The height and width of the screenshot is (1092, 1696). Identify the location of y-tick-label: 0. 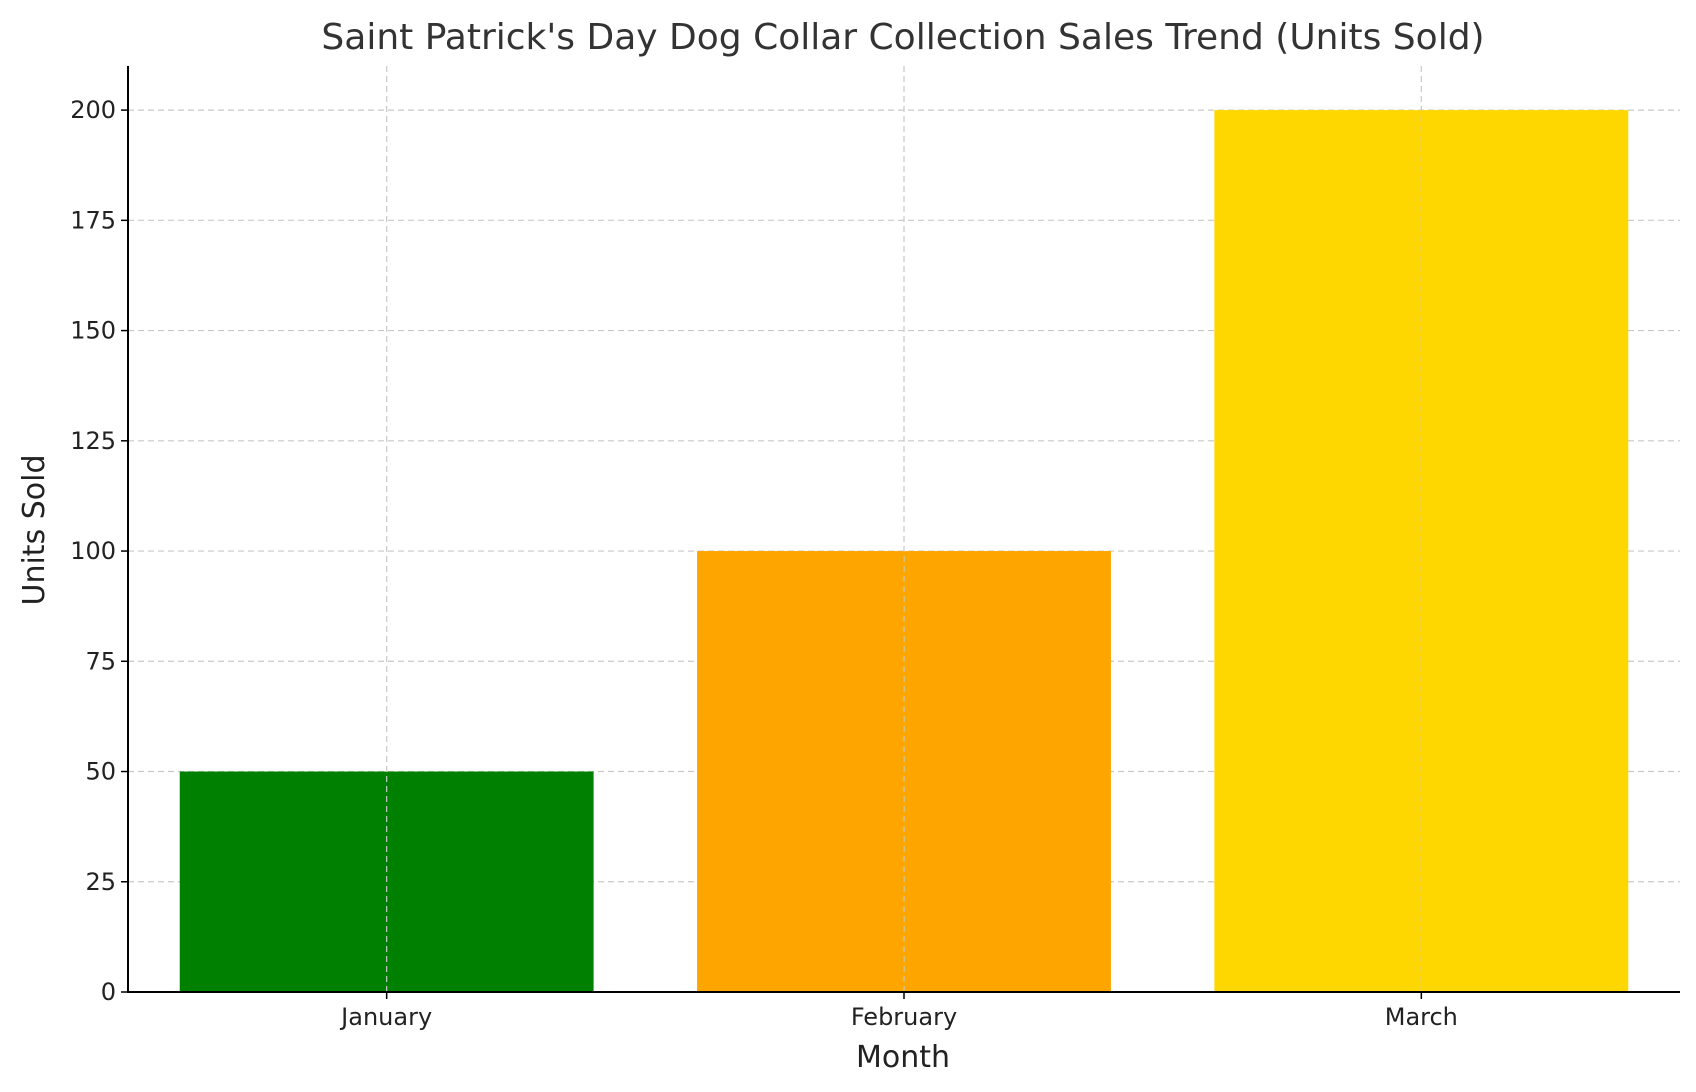
(108, 992).